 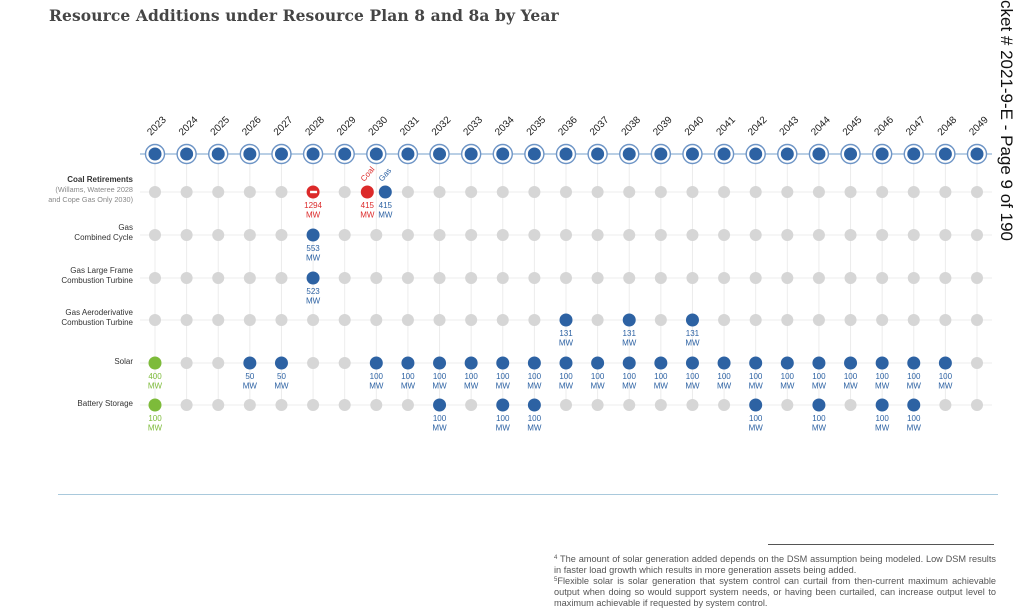 I want to click on year-tick-label: 2034, so click(x=505, y=126).